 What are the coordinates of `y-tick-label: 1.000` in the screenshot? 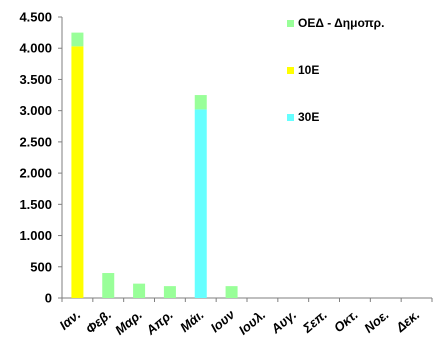 It's located at (35, 235).